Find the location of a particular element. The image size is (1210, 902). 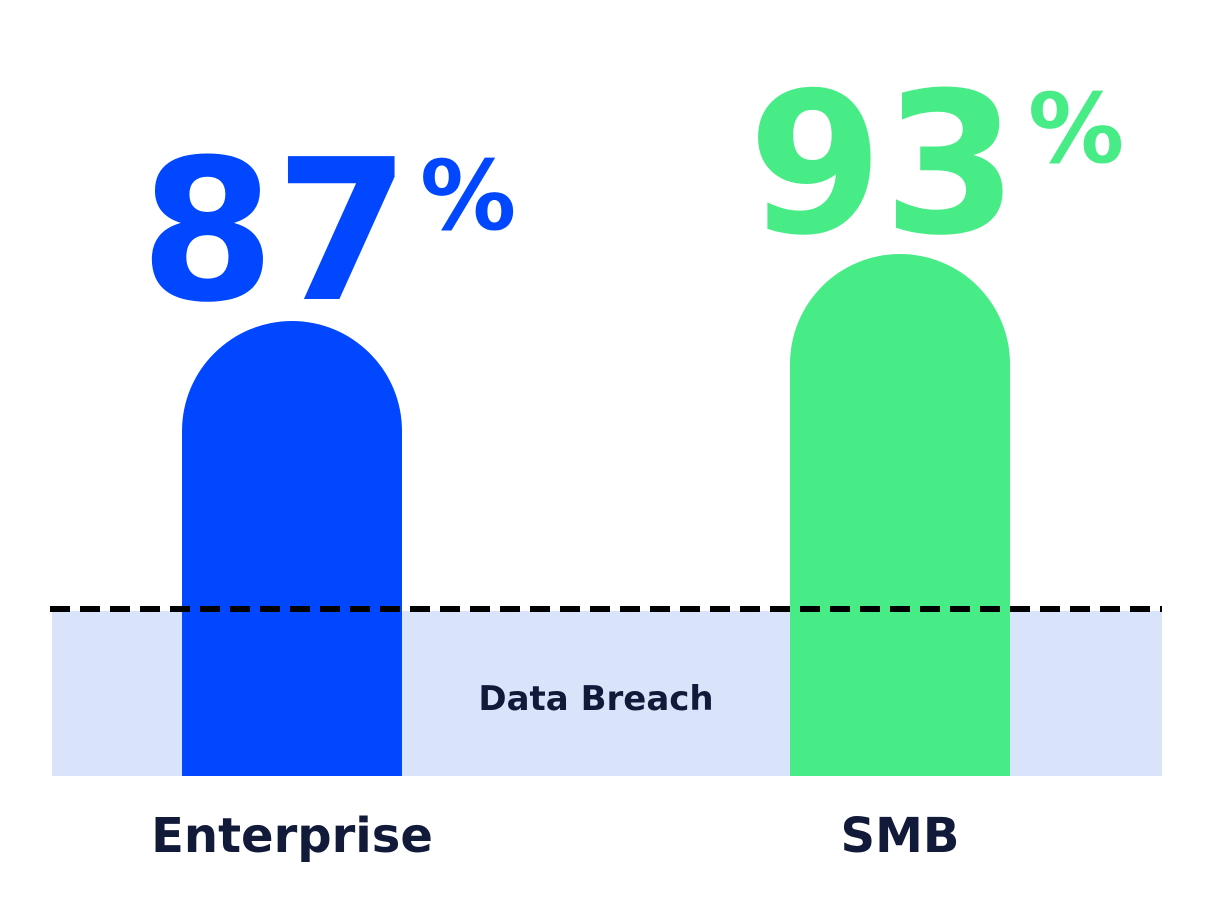

category-label-smb: SMB is located at coordinates (900, 836).